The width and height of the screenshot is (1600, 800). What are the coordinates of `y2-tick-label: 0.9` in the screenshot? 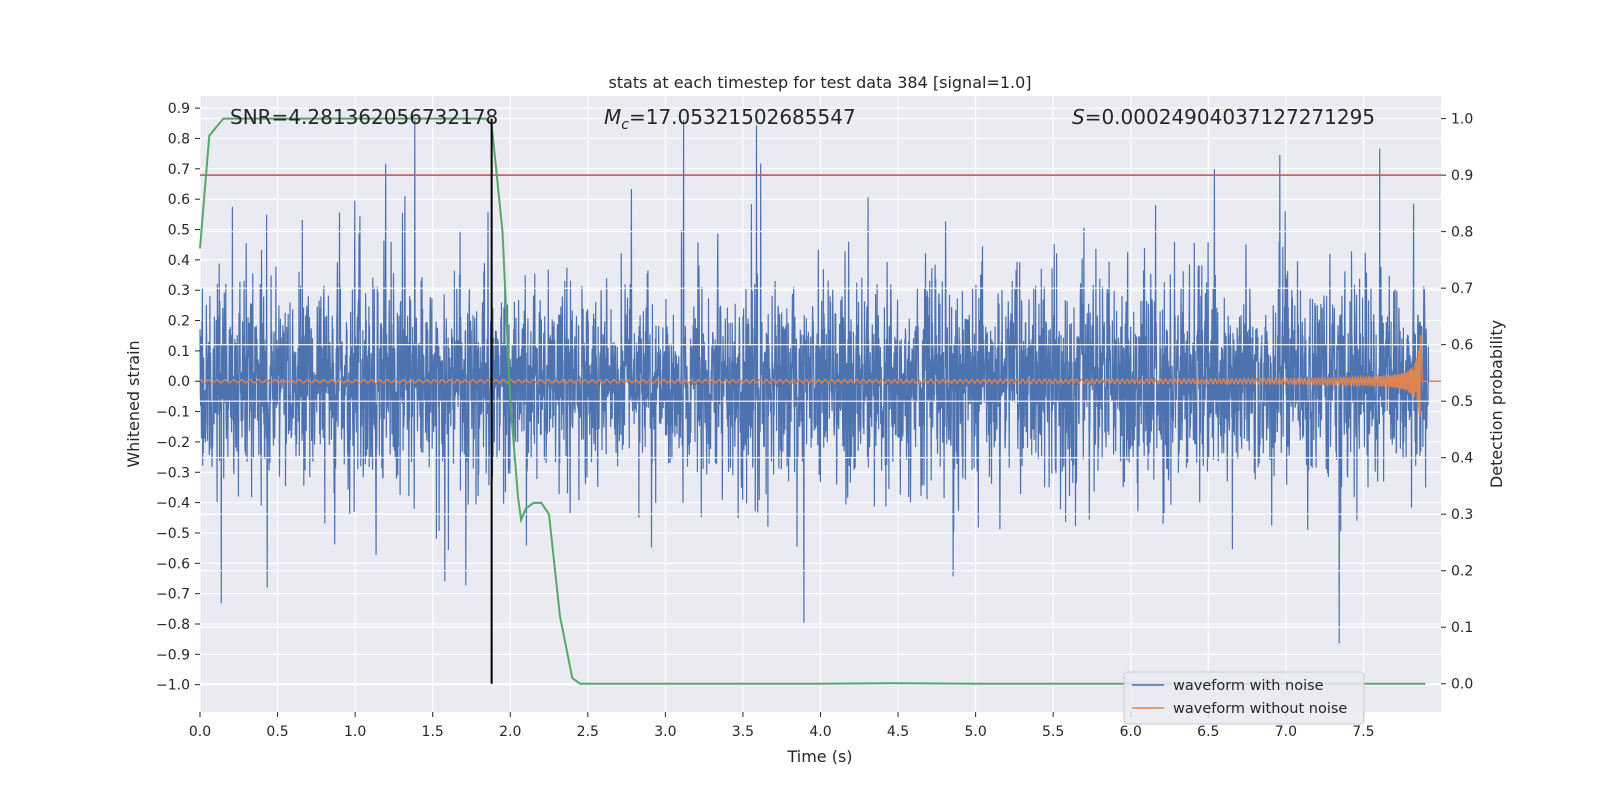 It's located at (1462, 176).